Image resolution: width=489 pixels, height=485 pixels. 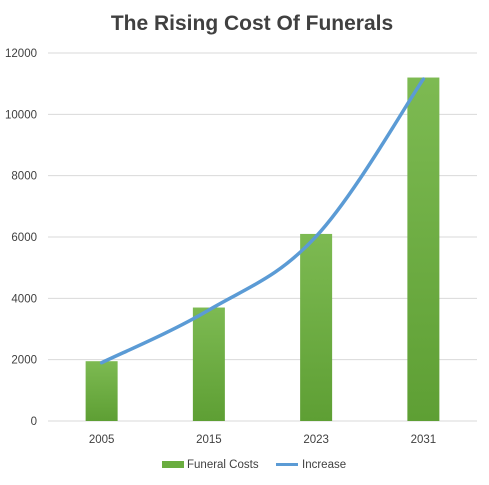 What do you see at coordinates (252, 23) in the screenshot?
I see `chart-title: The Rising Cost Of Funerals` at bounding box center [252, 23].